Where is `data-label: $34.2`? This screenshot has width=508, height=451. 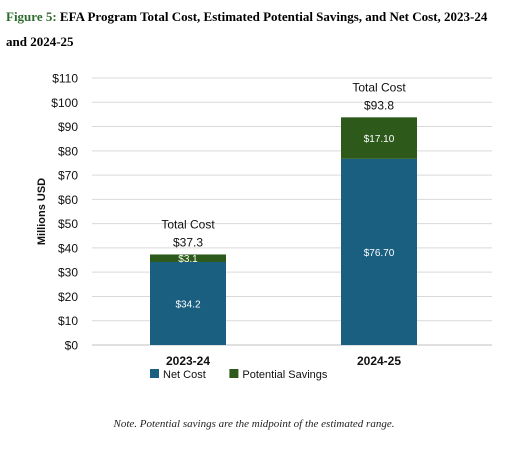
data-label: $34.2 is located at coordinates (187, 304).